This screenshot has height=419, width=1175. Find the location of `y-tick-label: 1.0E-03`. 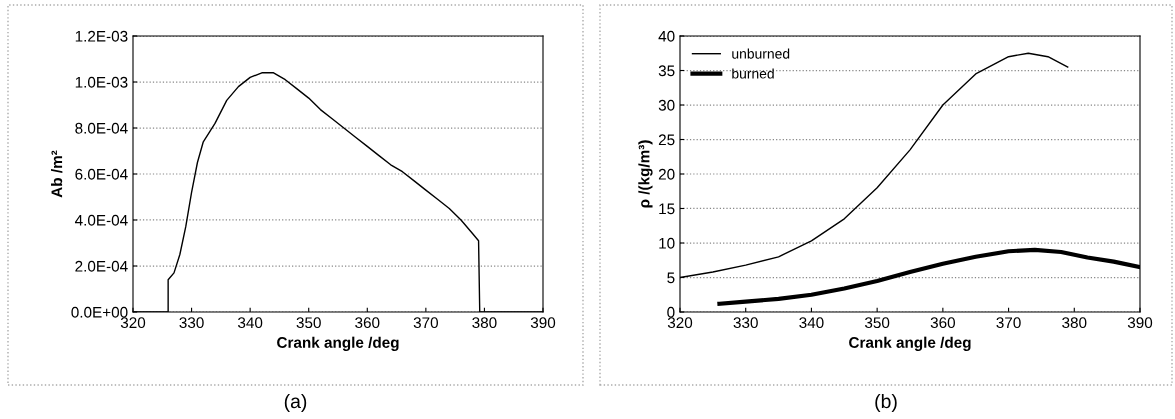

y-tick-label: 1.0E-03 is located at coordinates (101, 82).